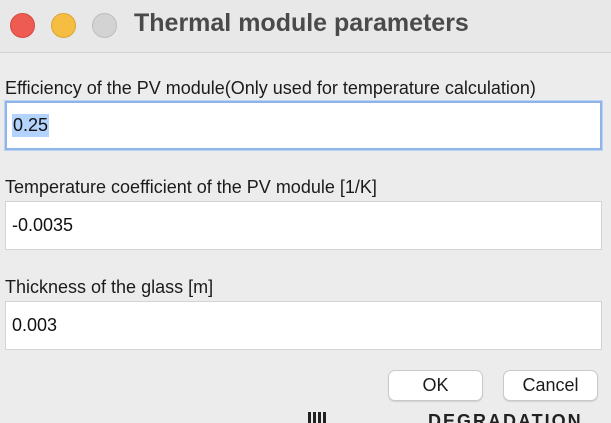 This screenshot has height=423, width=611. What do you see at coordinates (550, 385) in the screenshot?
I see `cancel-button: Cancel` at bounding box center [550, 385].